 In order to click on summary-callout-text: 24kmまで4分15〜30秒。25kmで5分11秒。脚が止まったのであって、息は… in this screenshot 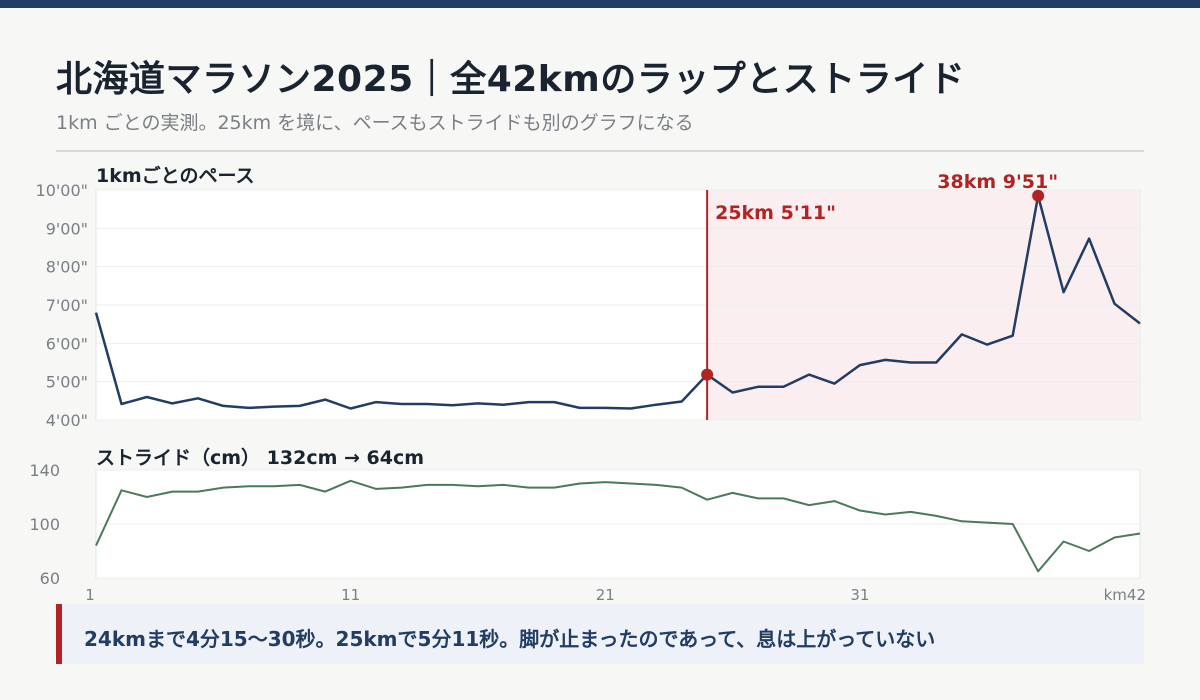, I will do `click(510, 639)`.